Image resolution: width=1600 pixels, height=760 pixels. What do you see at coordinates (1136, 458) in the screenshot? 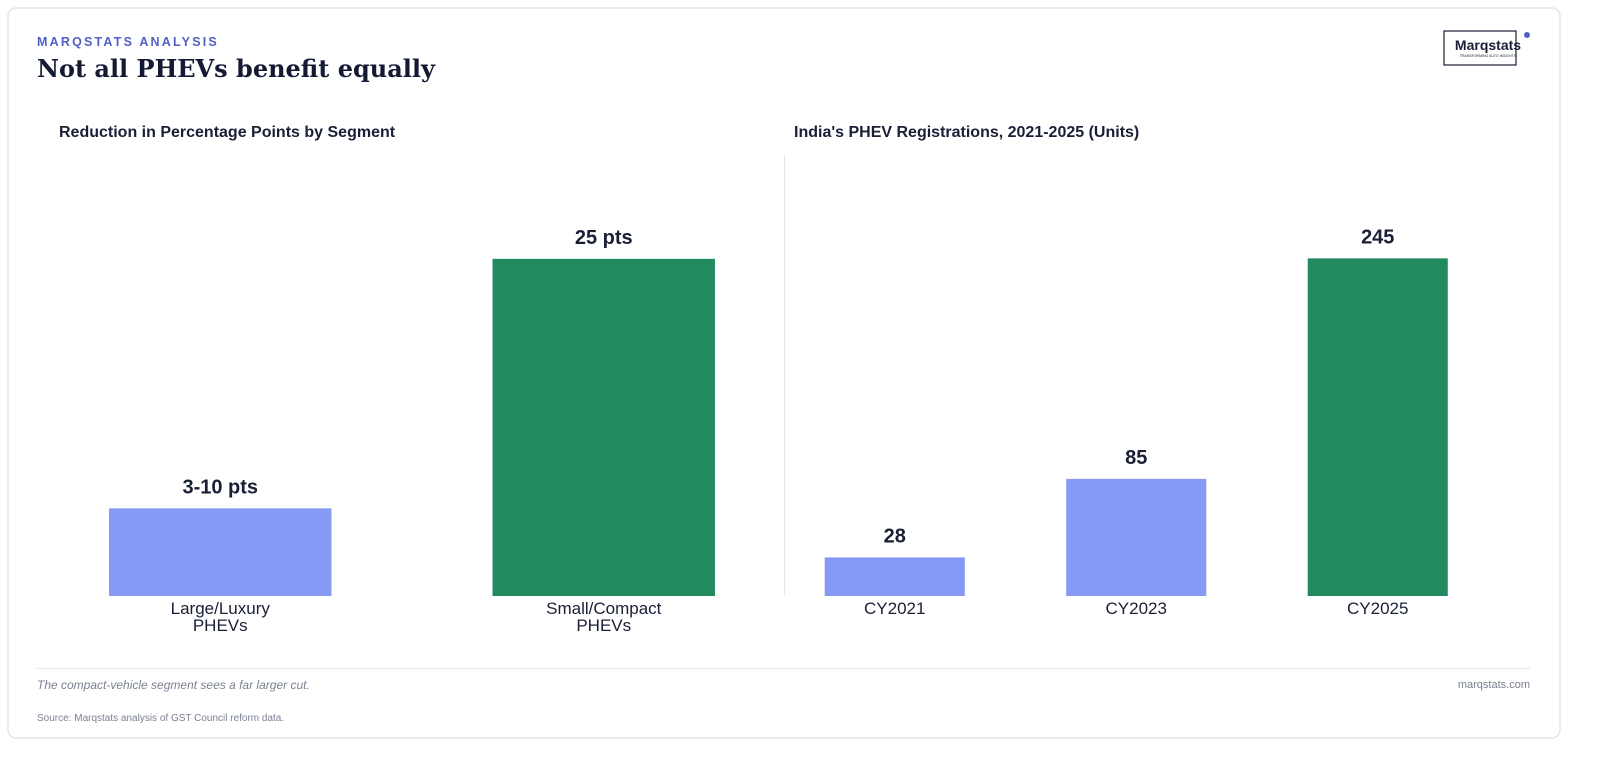
I see `value-label: 85` at bounding box center [1136, 458].